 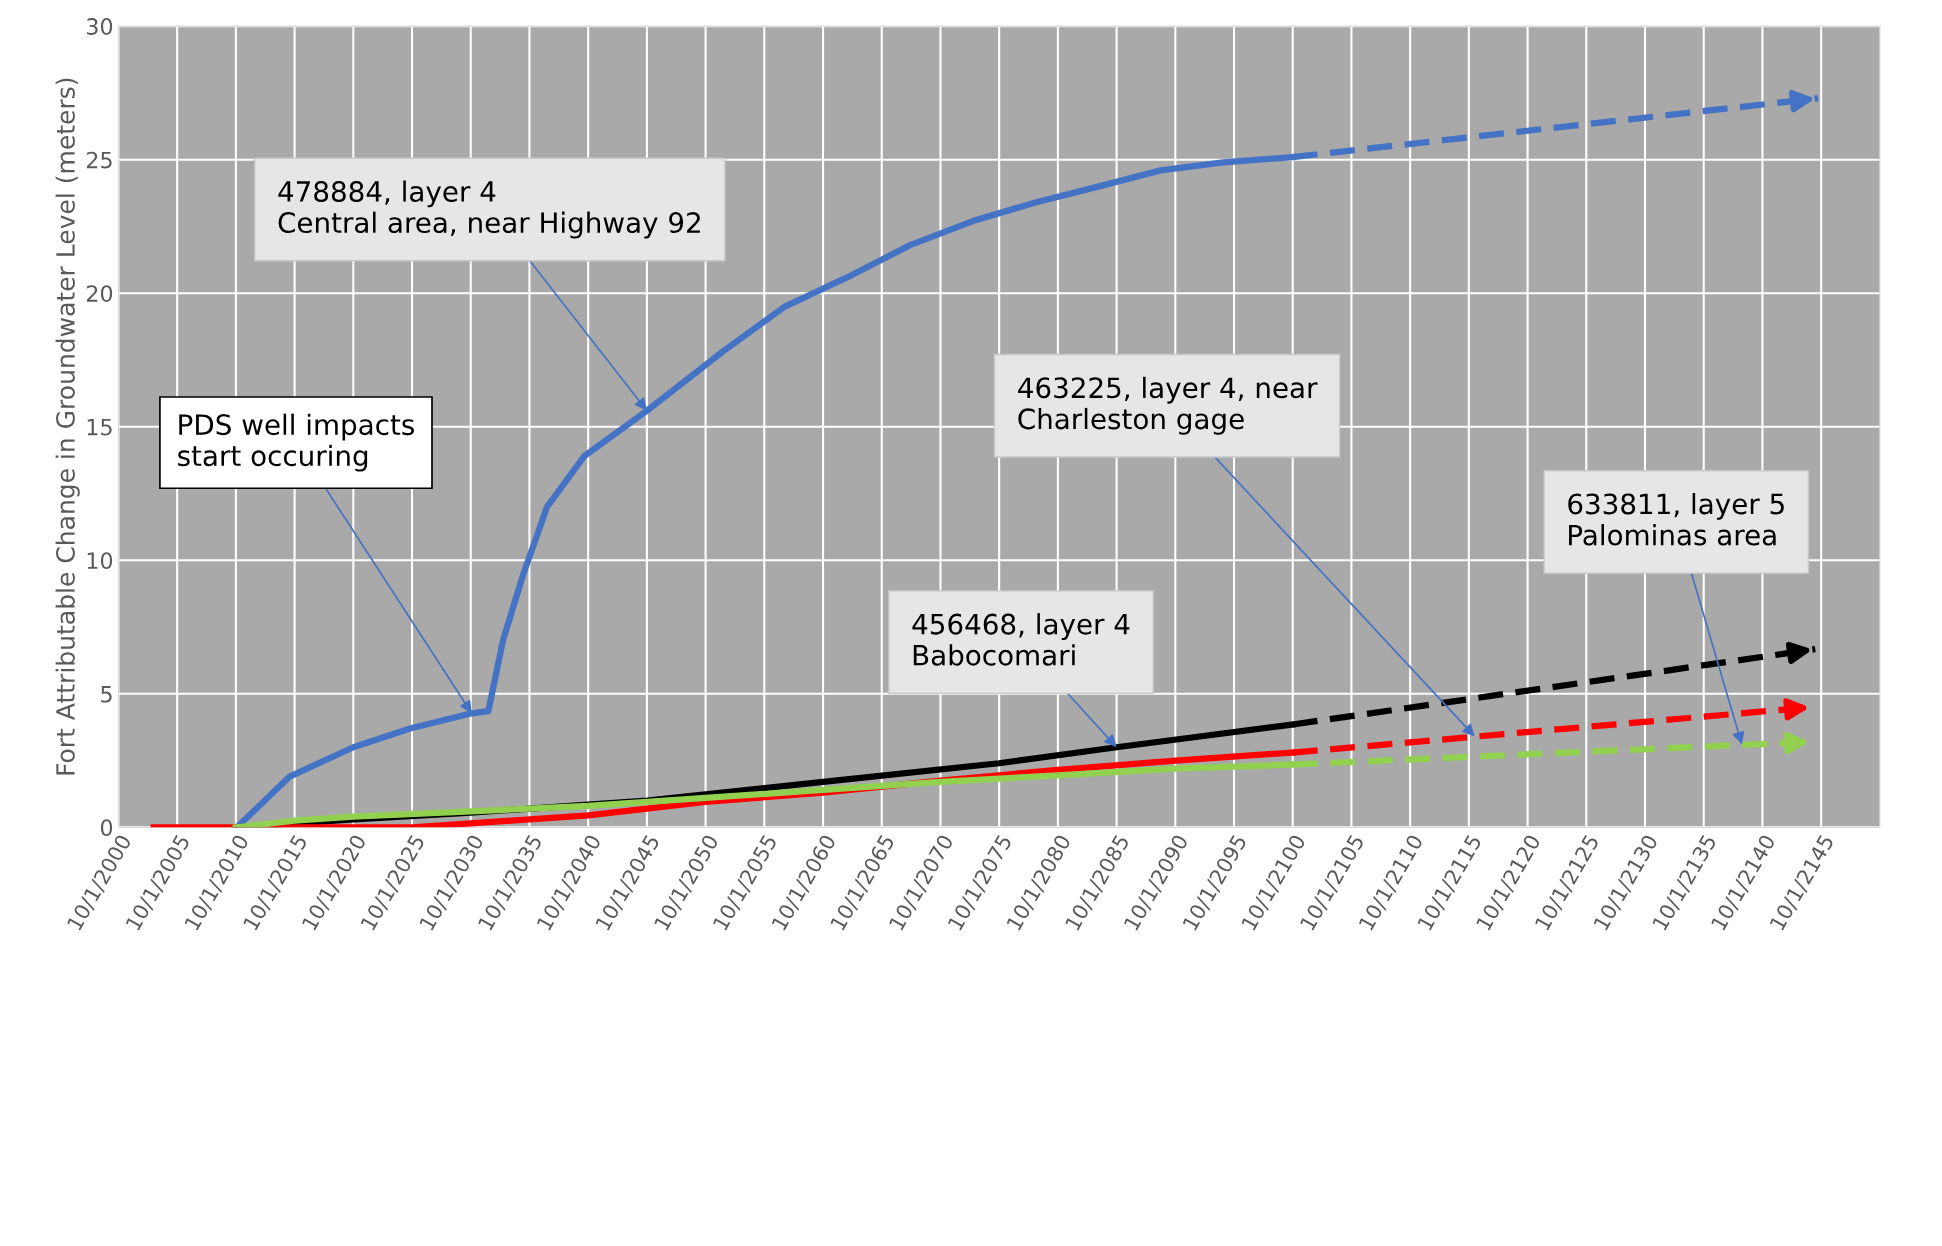 What do you see at coordinates (67, 426) in the screenshot?
I see `y-axis-title: Fort Attributable Change in Groundwater Level (meters)` at bounding box center [67, 426].